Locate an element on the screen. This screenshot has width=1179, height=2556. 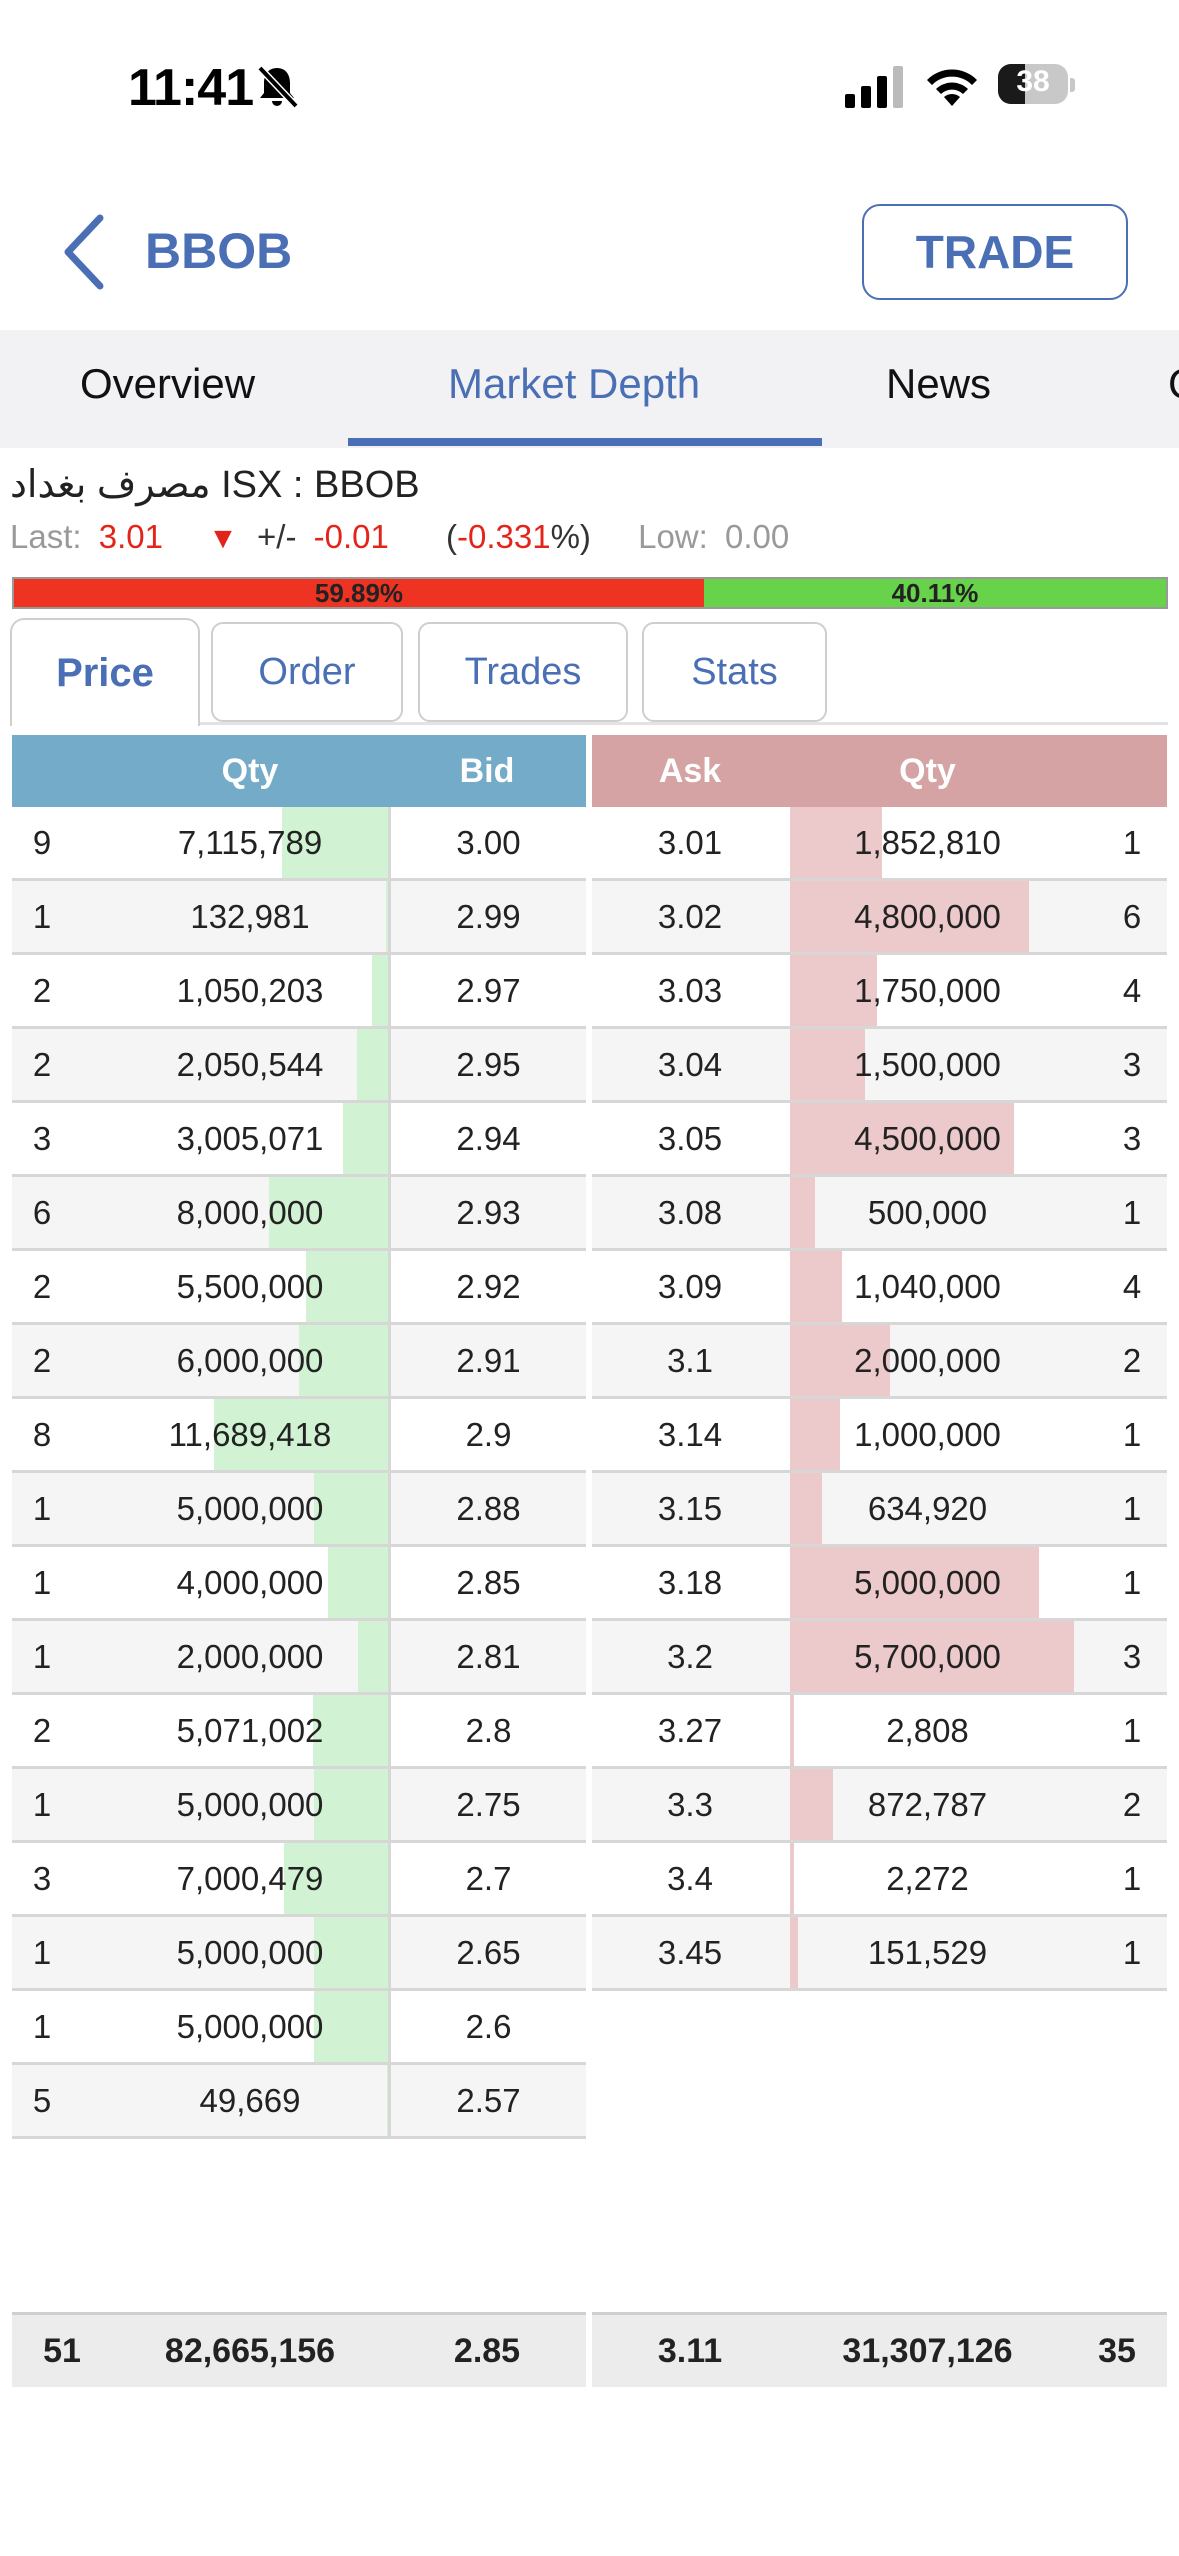
bid-qty-header: Qty is located at coordinates (250, 771).